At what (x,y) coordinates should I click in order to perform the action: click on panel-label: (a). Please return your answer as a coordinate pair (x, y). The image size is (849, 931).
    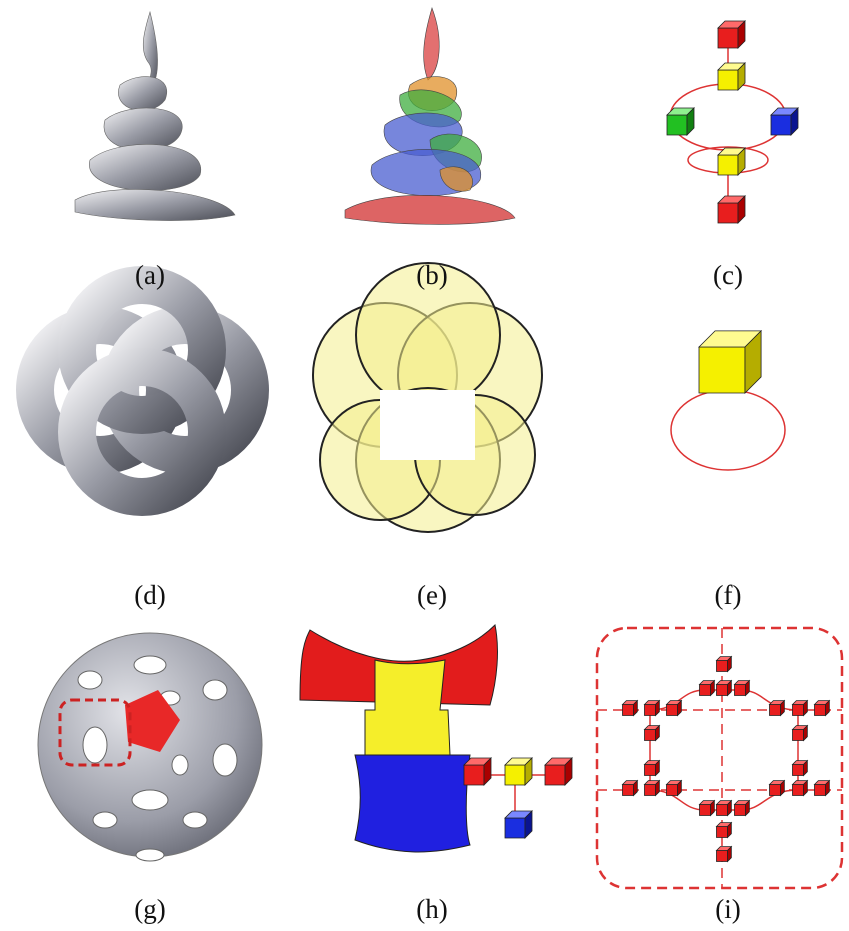
    Looking at the image, I should click on (150, 275).